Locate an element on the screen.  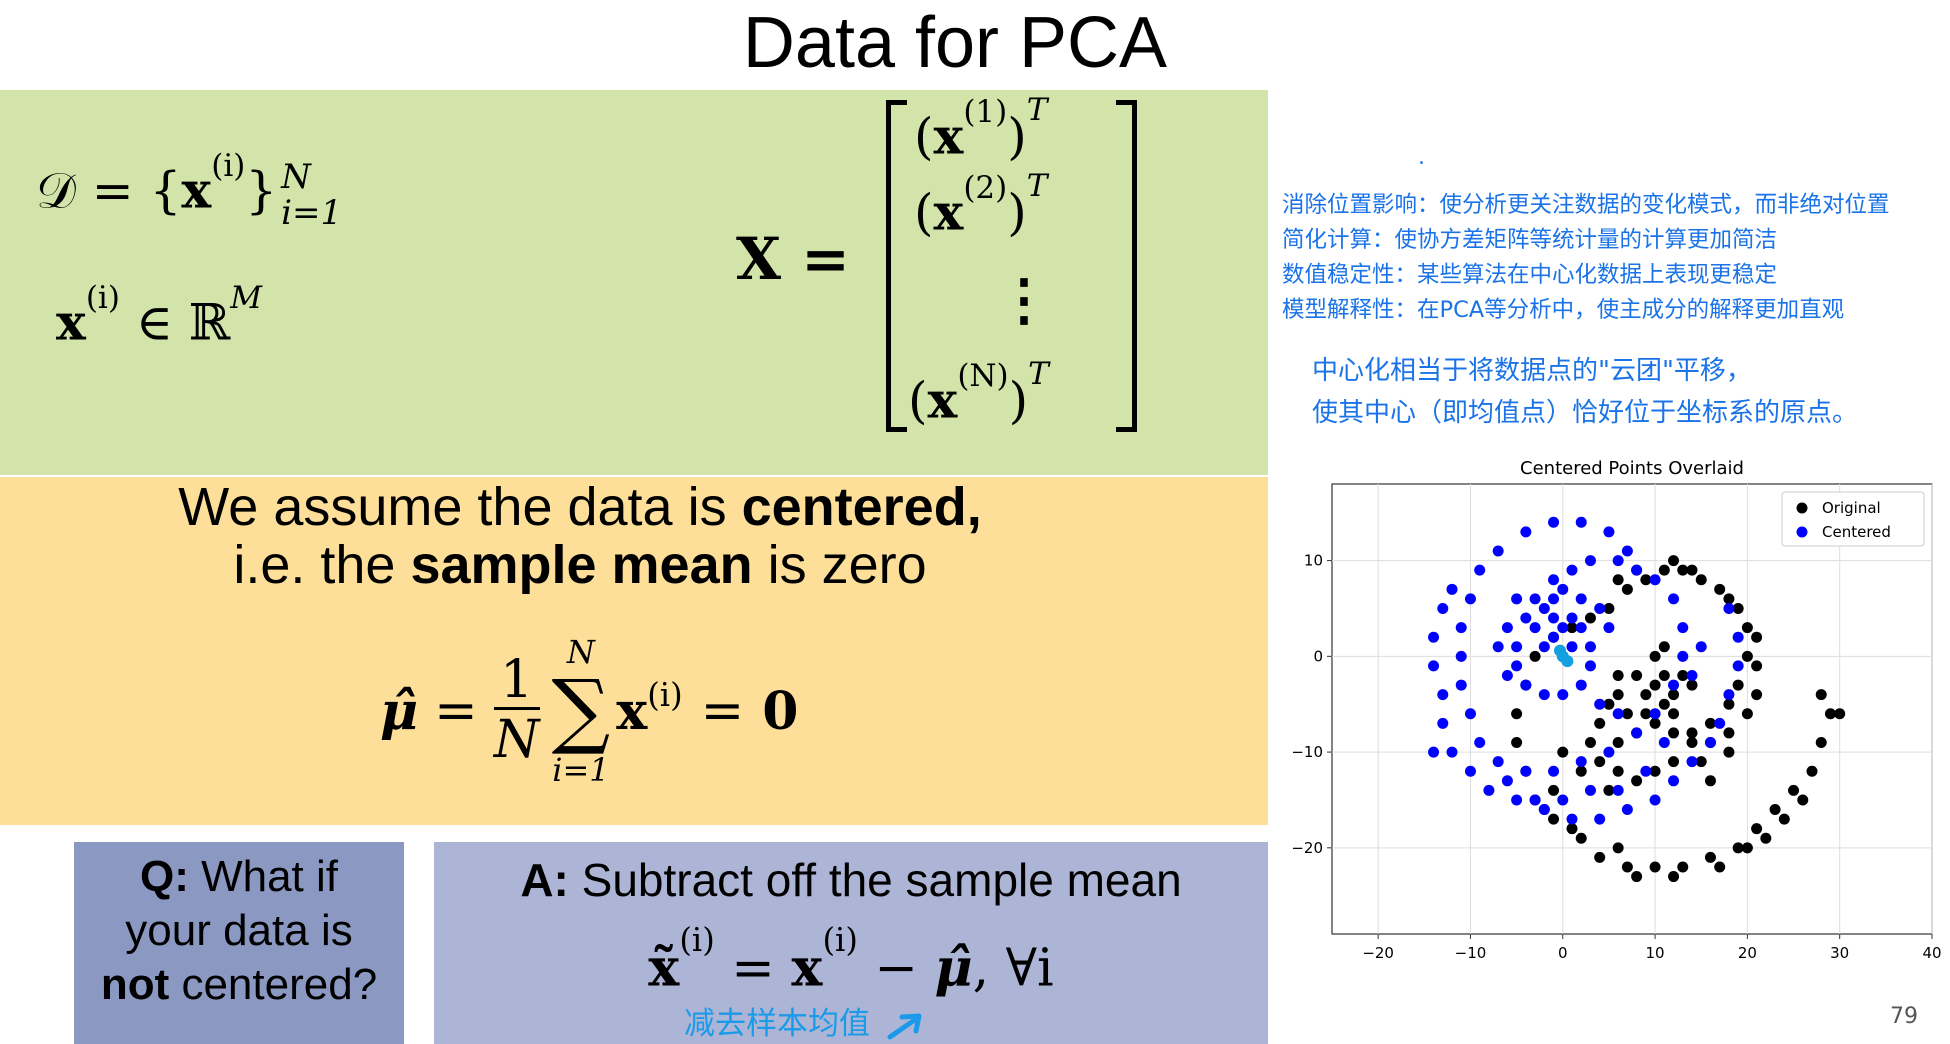
row-open-paren: ( is located at coordinates (918, 400).